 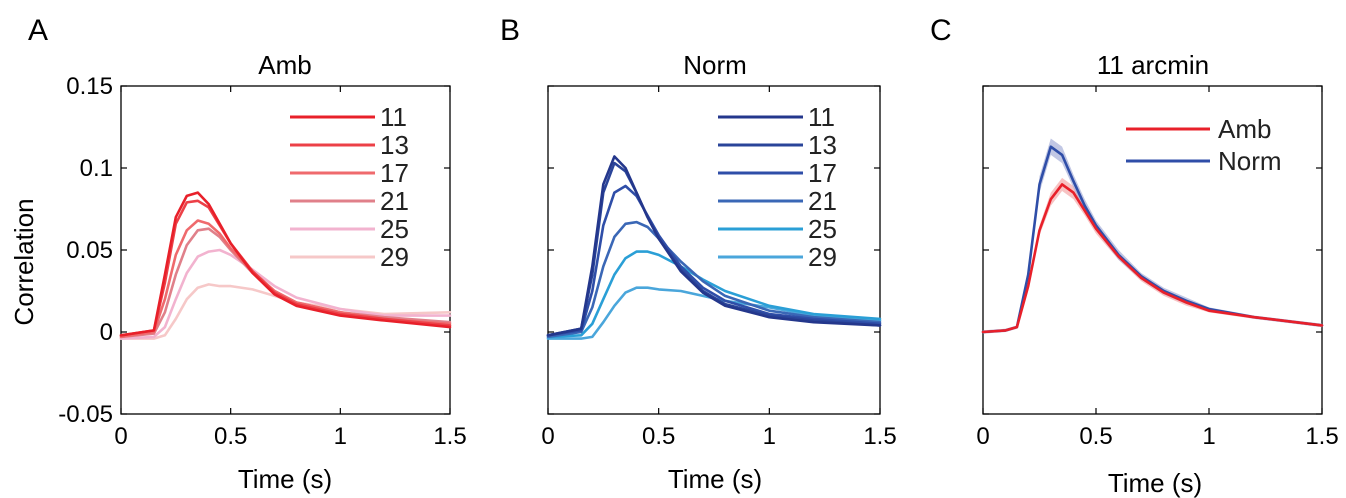 I want to click on panel-letter-c: C, so click(x=941, y=30).